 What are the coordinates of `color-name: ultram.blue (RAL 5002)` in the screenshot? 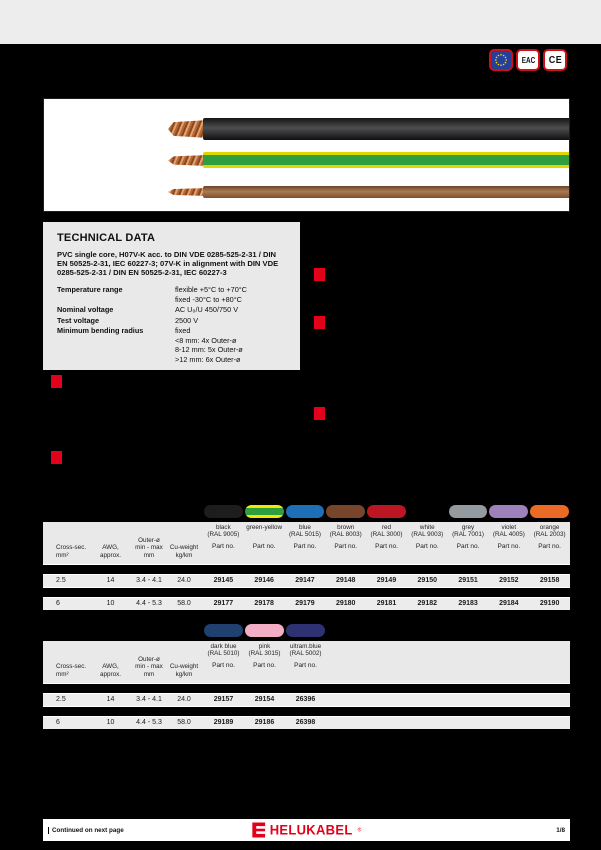 It's located at (305, 650).